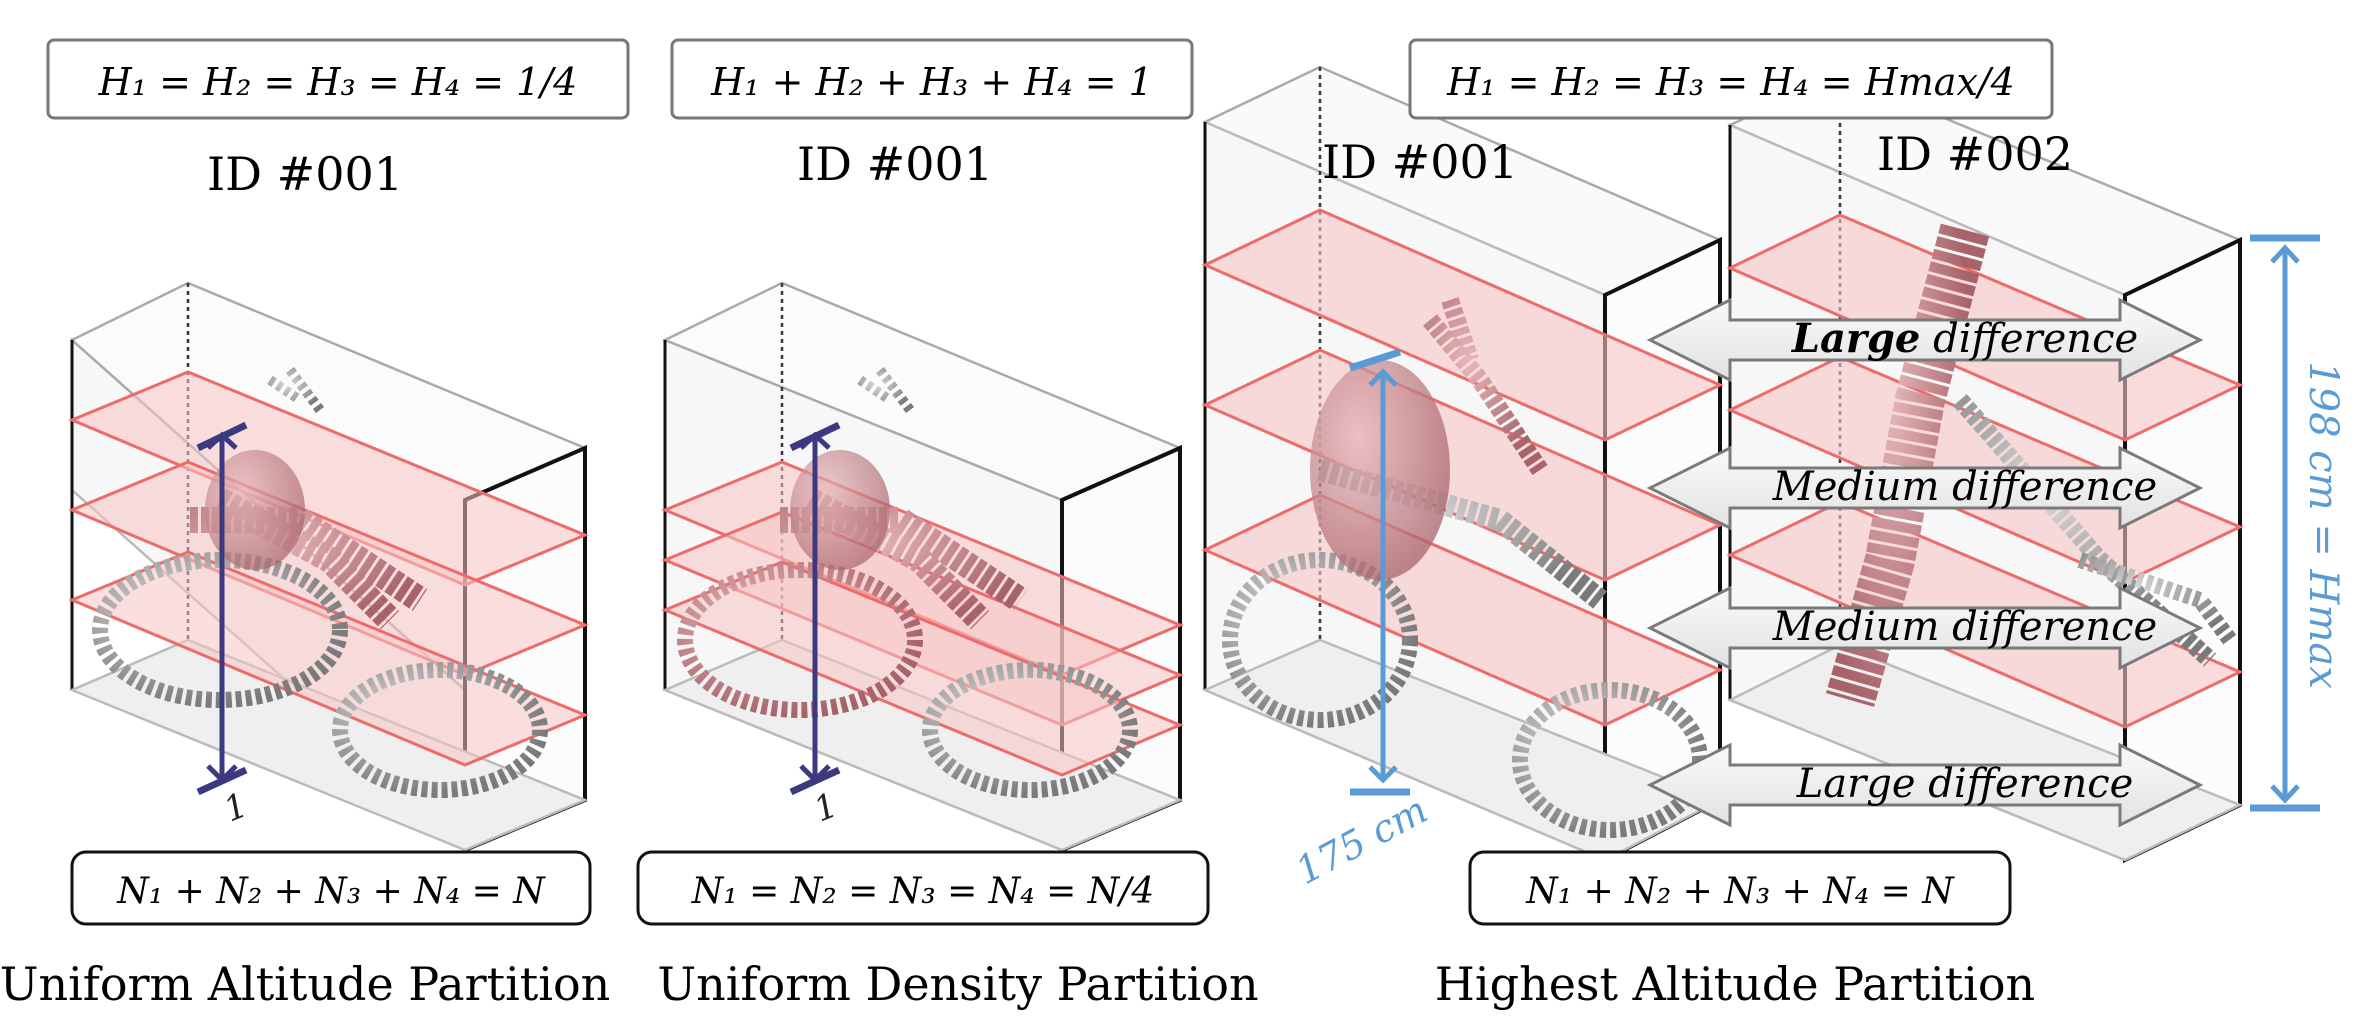 The height and width of the screenshot is (1020, 2368). Describe the element at coordinates (1965, 784) in the screenshot. I see `difference-text-4: Large difference` at that location.